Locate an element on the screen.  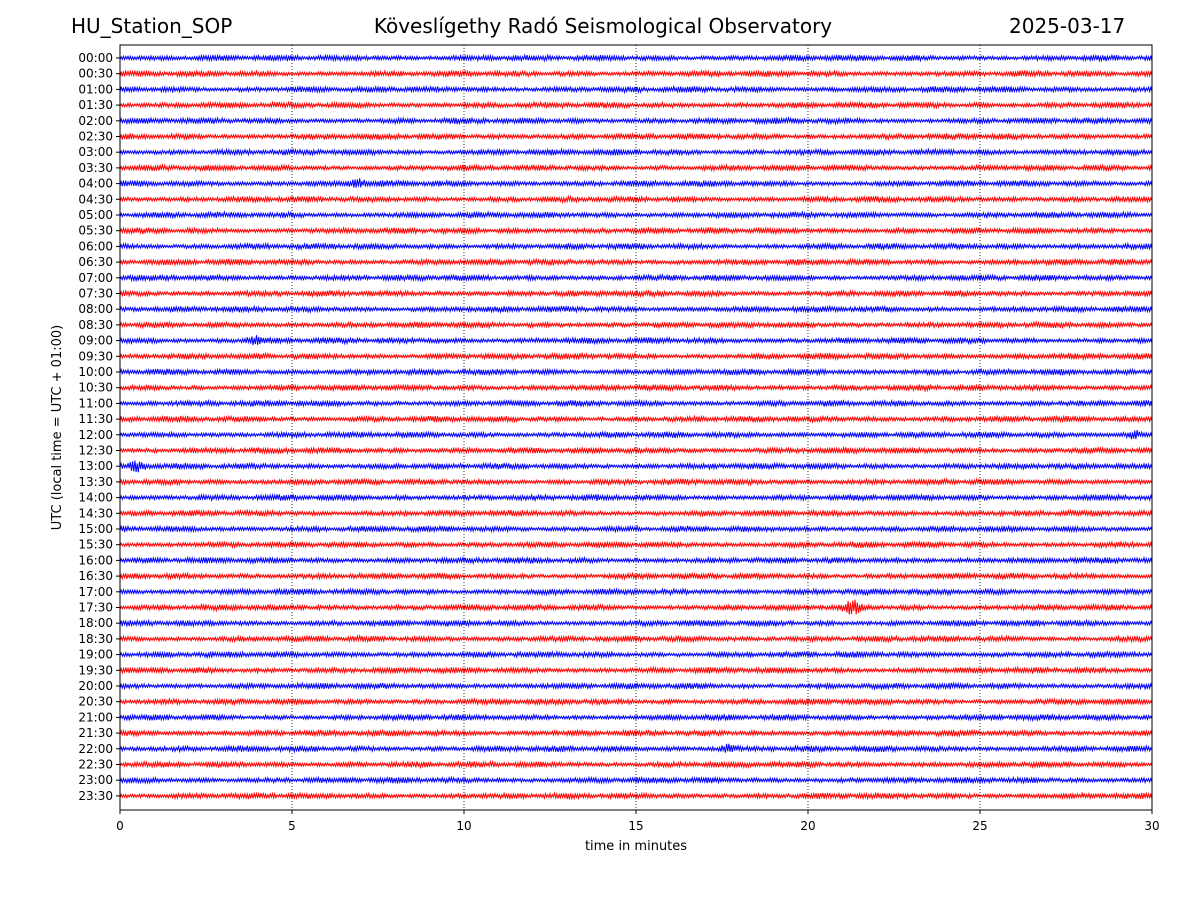
y-tick-label: 14:00 is located at coordinates (95, 498).